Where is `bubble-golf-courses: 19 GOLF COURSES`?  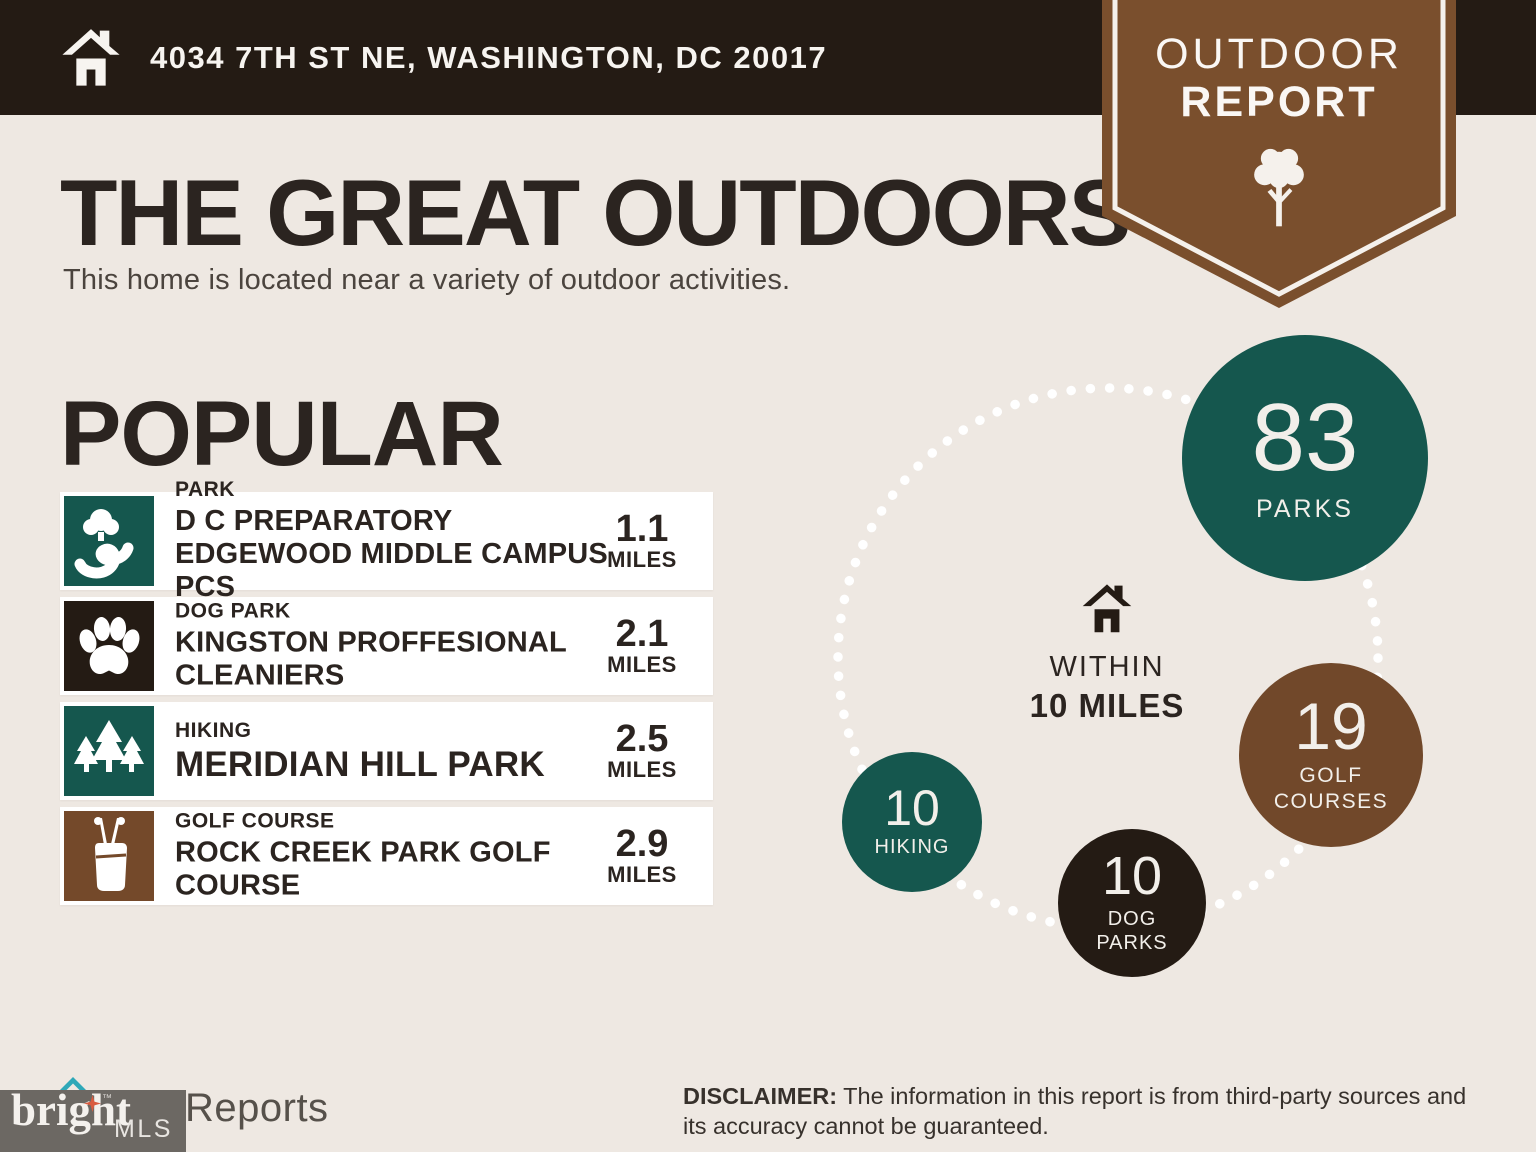 bubble-golf-courses: 19 GOLF COURSES is located at coordinates (1331, 755).